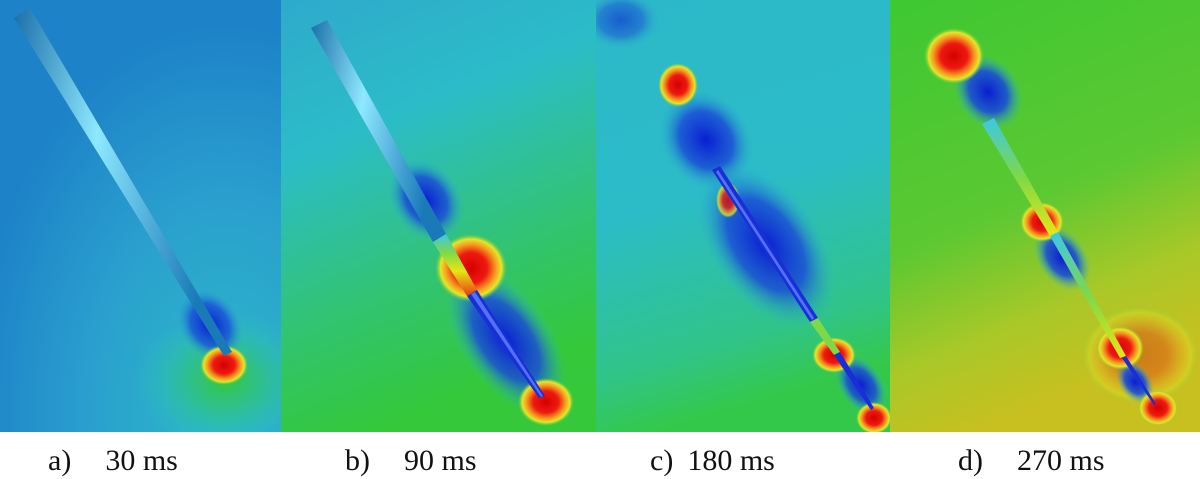  I want to click on caption-c: c) 180 ms, so click(712, 461).